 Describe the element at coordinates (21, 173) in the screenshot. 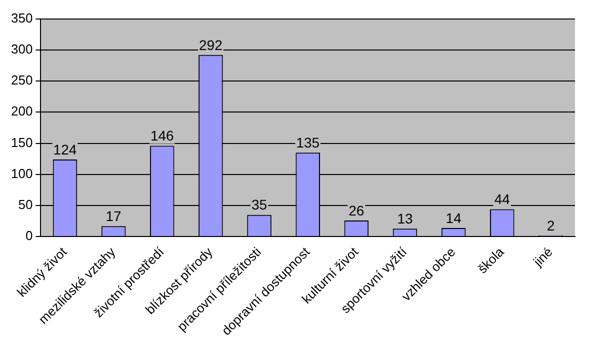

I see `y-tick-label: 100` at that location.